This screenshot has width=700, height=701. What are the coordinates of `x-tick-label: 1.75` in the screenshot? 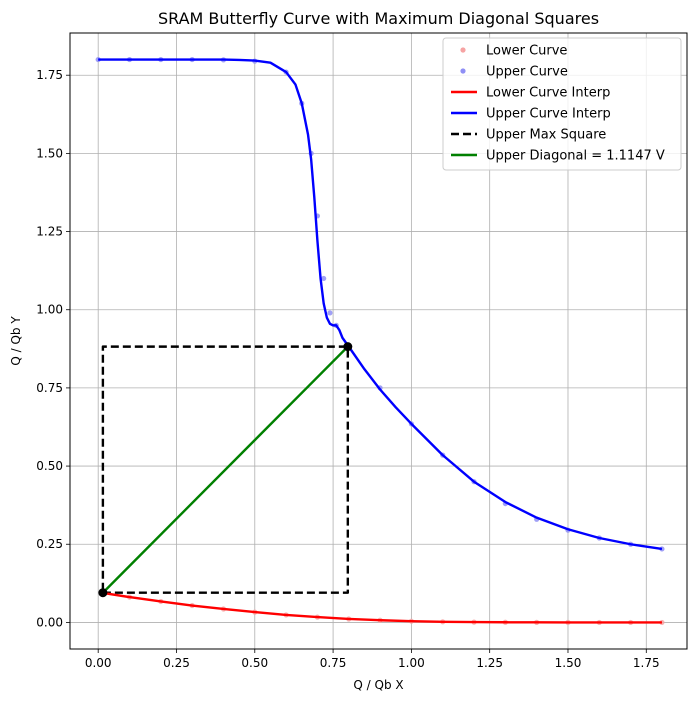 It's located at (646, 663).